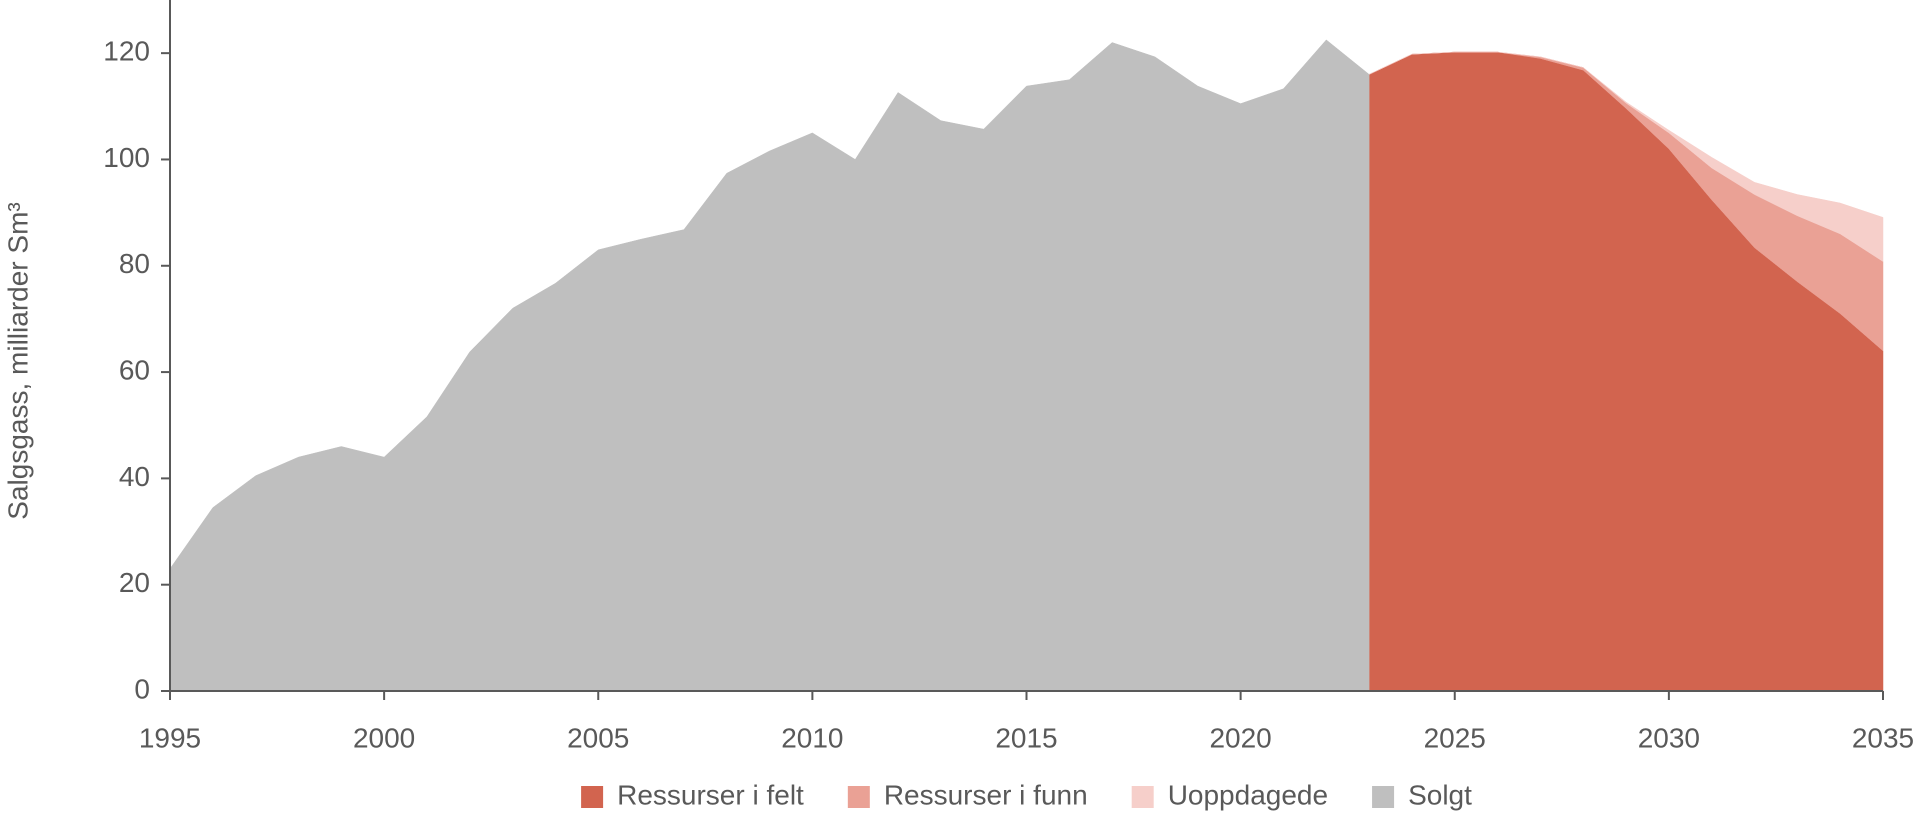 The height and width of the screenshot is (820, 1920). Describe the element at coordinates (1455, 737) in the screenshot. I see `x-tick-label: 2025` at that location.